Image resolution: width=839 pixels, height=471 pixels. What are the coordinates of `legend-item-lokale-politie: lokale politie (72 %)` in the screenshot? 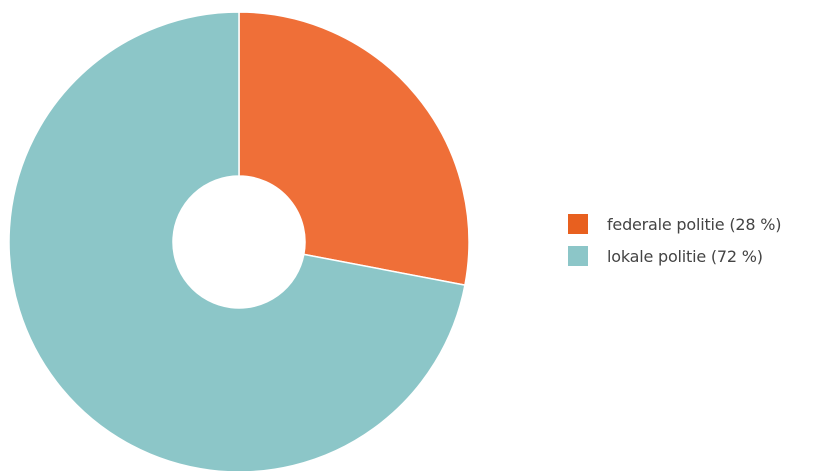 It's located at (674, 256).